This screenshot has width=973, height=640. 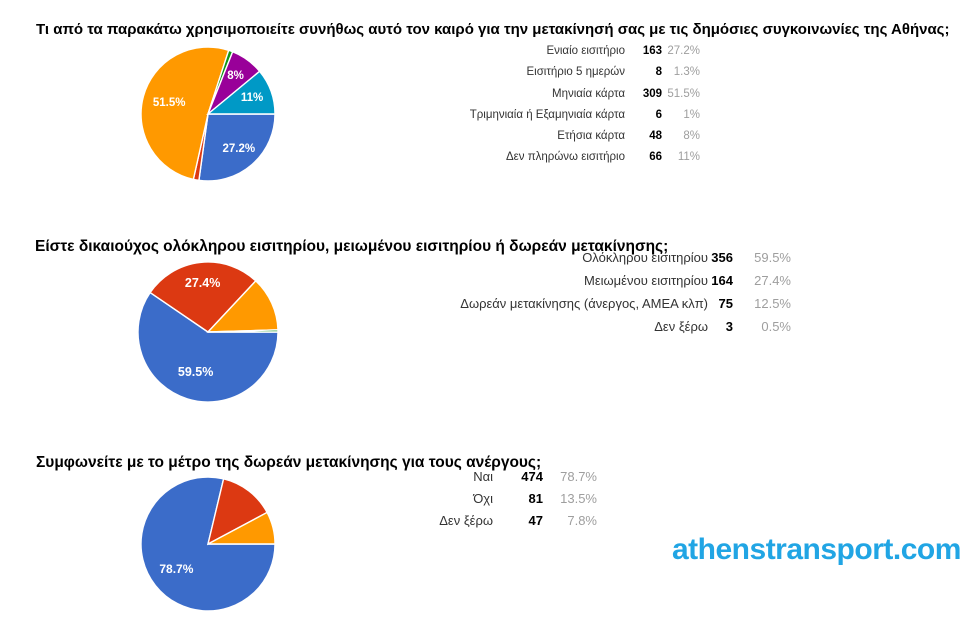 I want to click on answer-percent: 59.5%, so click(x=772, y=257).